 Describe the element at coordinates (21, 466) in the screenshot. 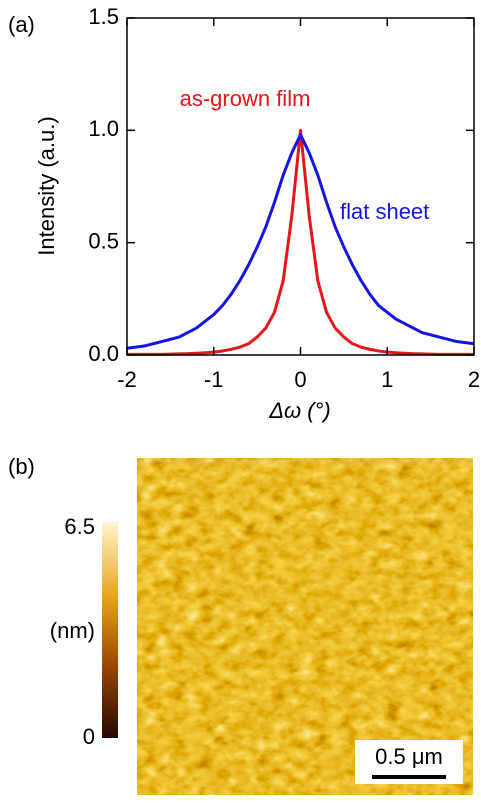

I see `panel-label: (b)` at that location.